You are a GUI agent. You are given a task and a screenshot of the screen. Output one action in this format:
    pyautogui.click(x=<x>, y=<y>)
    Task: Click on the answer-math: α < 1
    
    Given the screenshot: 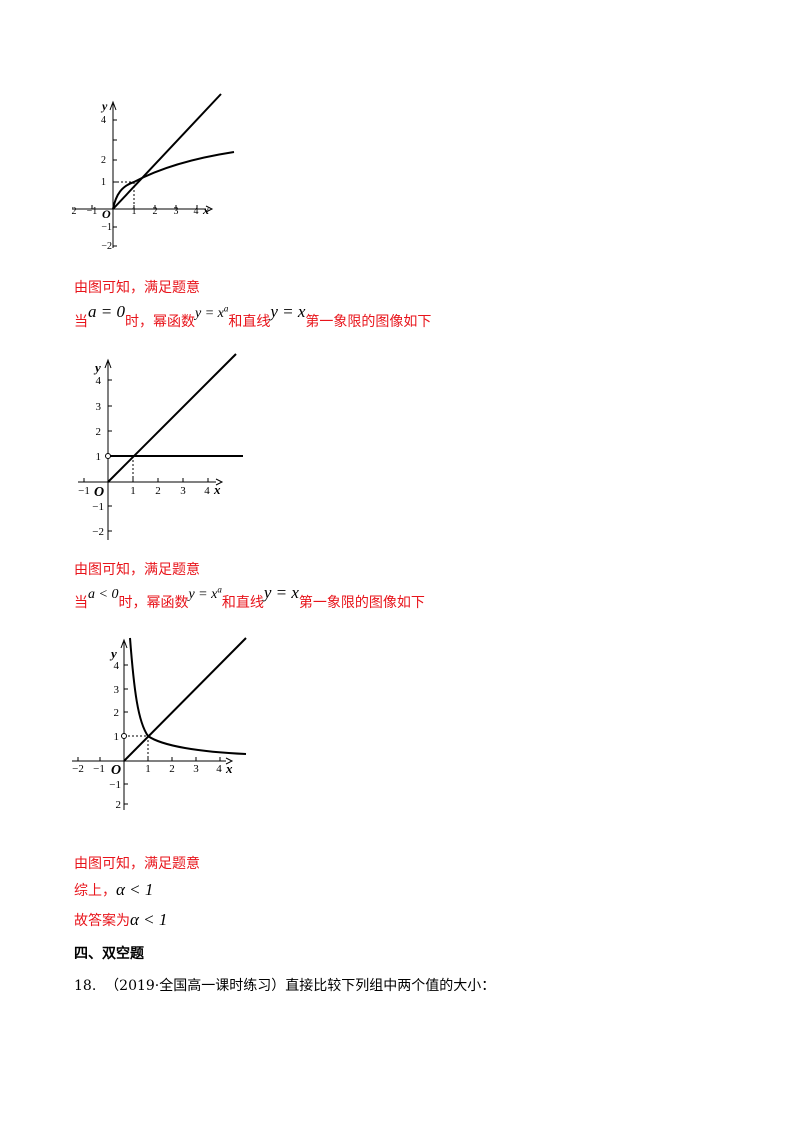 What is the action you would take?
    pyautogui.click(x=149, y=919)
    